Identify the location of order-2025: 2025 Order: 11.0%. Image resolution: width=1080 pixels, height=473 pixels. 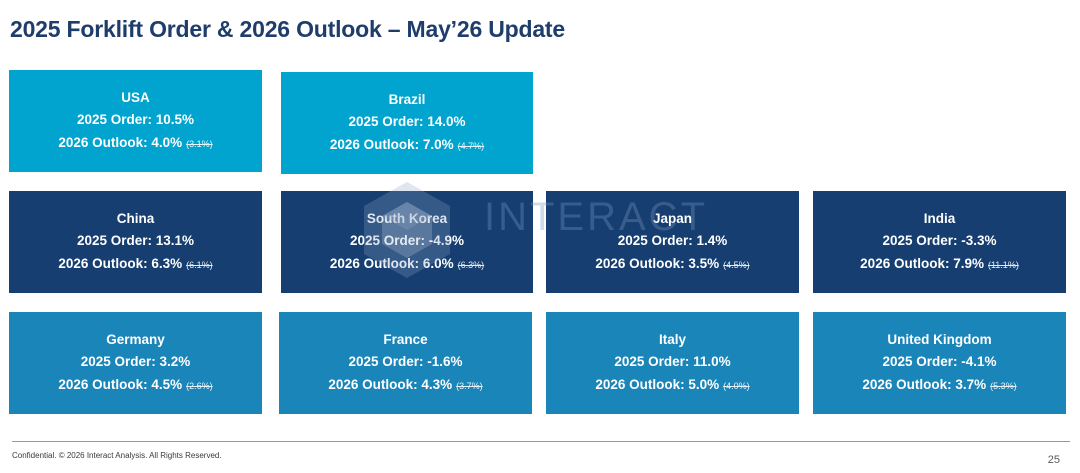
(672, 362).